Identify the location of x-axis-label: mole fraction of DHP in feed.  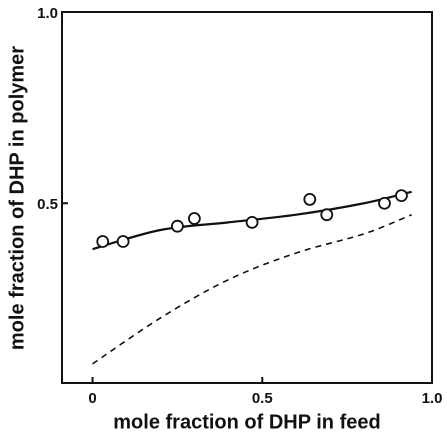
(246, 422).